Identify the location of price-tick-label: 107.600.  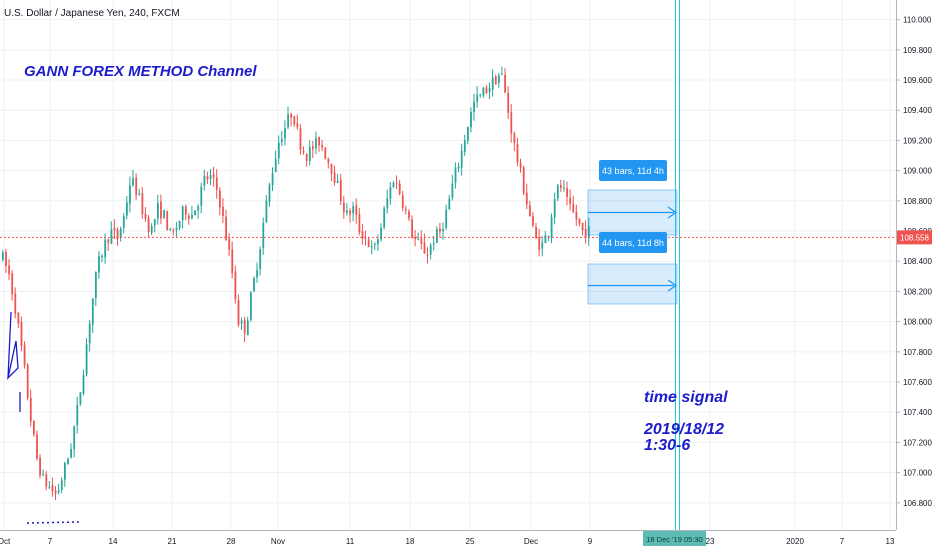
(917, 382).